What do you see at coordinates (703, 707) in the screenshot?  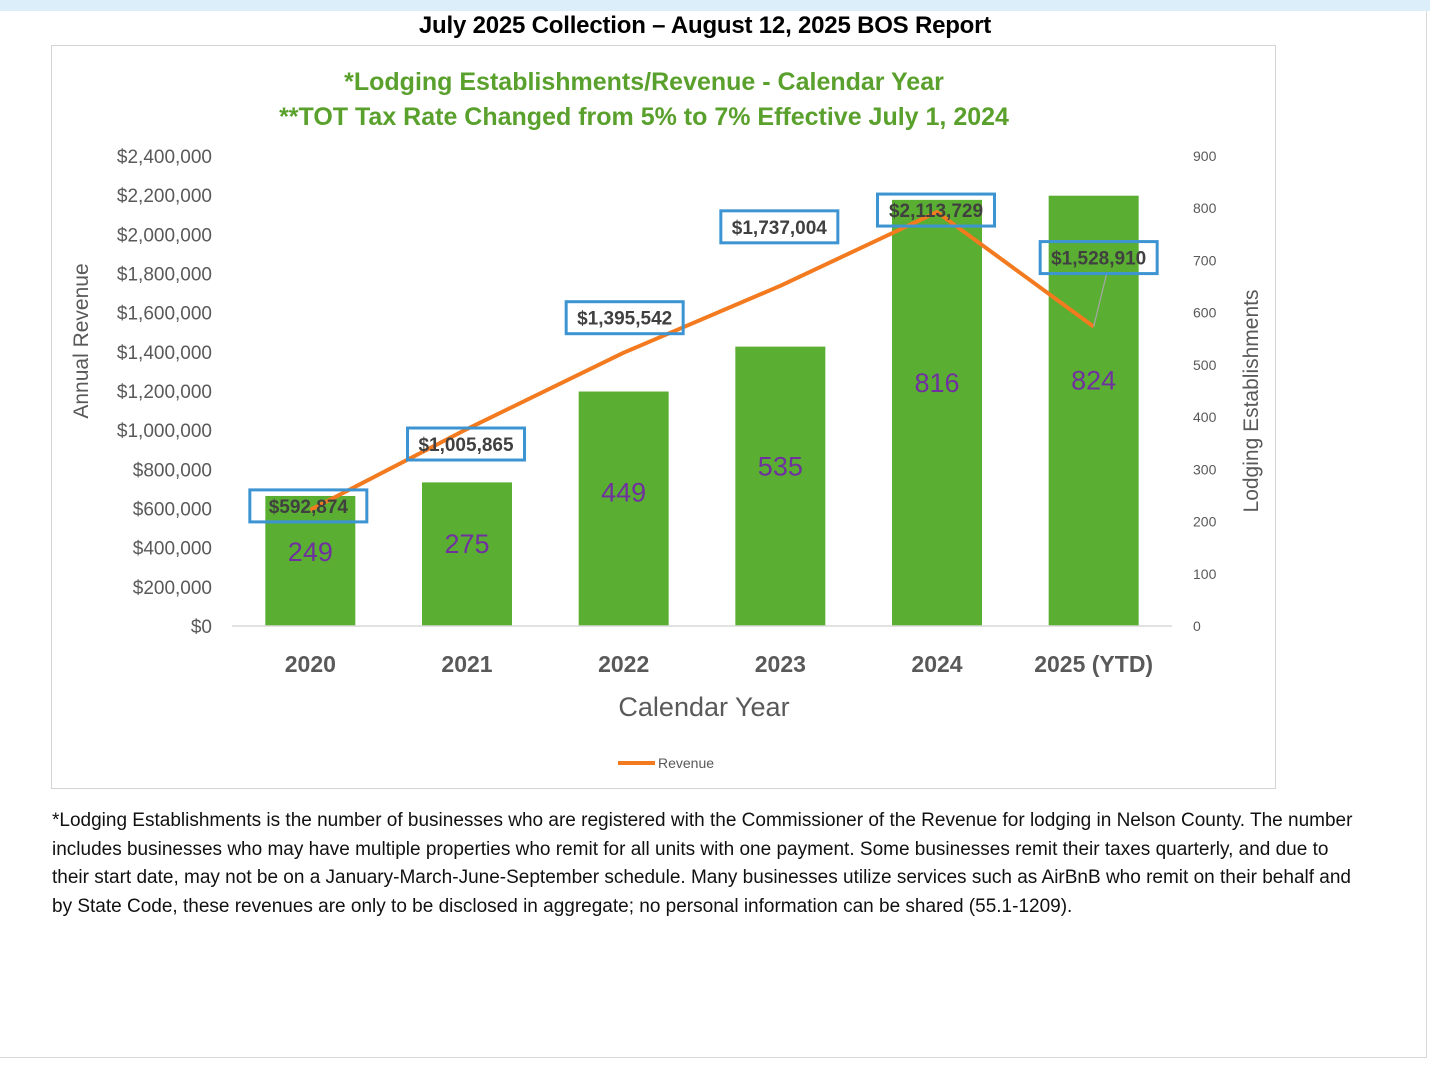 I see `x-axis-title: Calendar Year` at bounding box center [703, 707].